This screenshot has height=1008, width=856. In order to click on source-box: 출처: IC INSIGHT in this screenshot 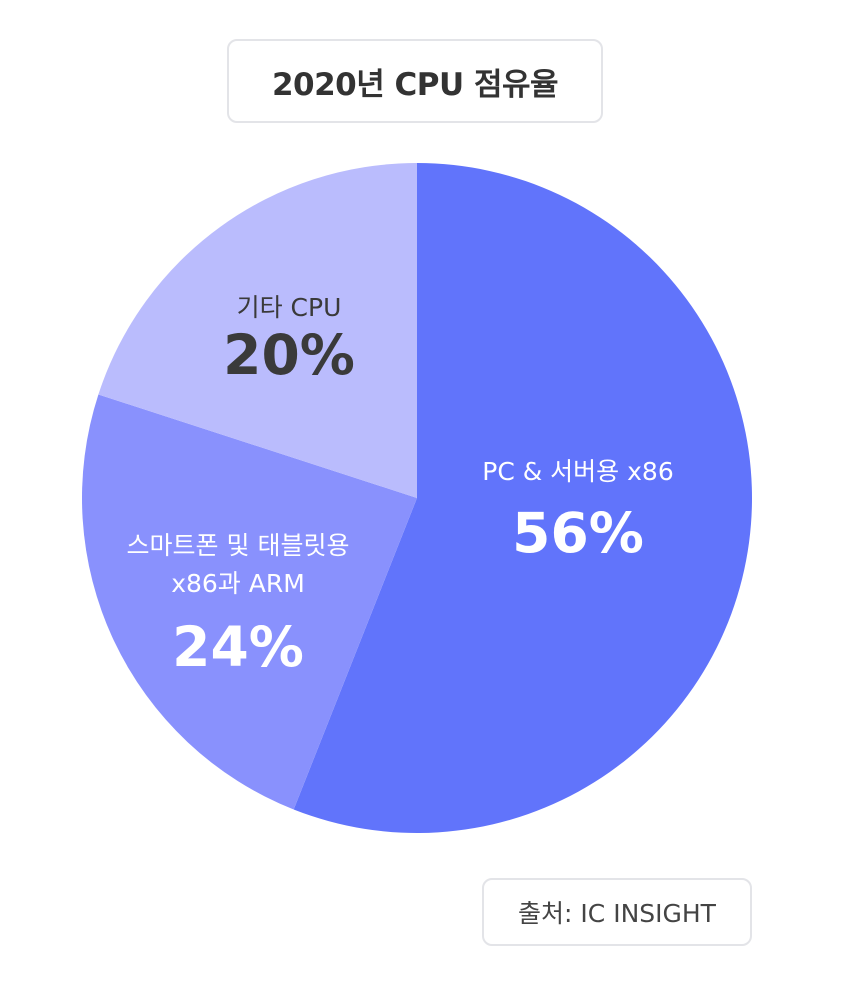, I will do `click(617, 912)`.